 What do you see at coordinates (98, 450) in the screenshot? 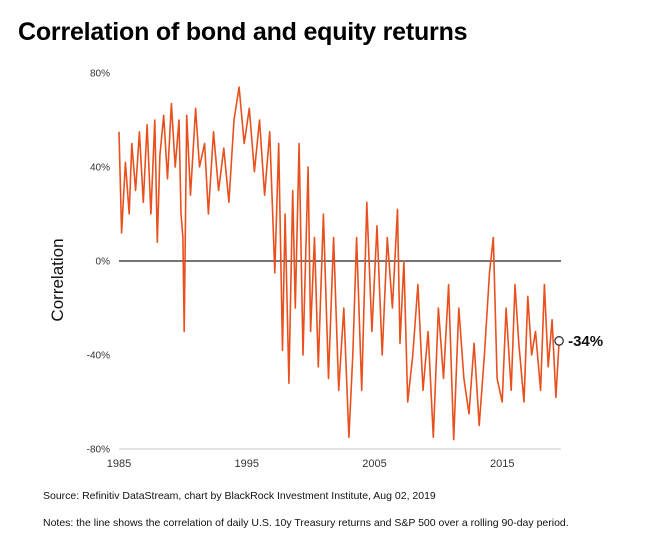
I see `y-tick-label: -80%` at bounding box center [98, 450].